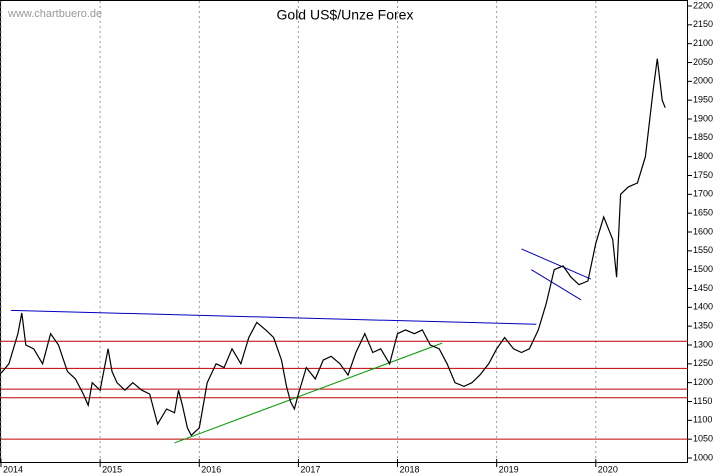 The width and height of the screenshot is (723, 476). I want to click on y-tick-label: 1000, so click(703, 457).